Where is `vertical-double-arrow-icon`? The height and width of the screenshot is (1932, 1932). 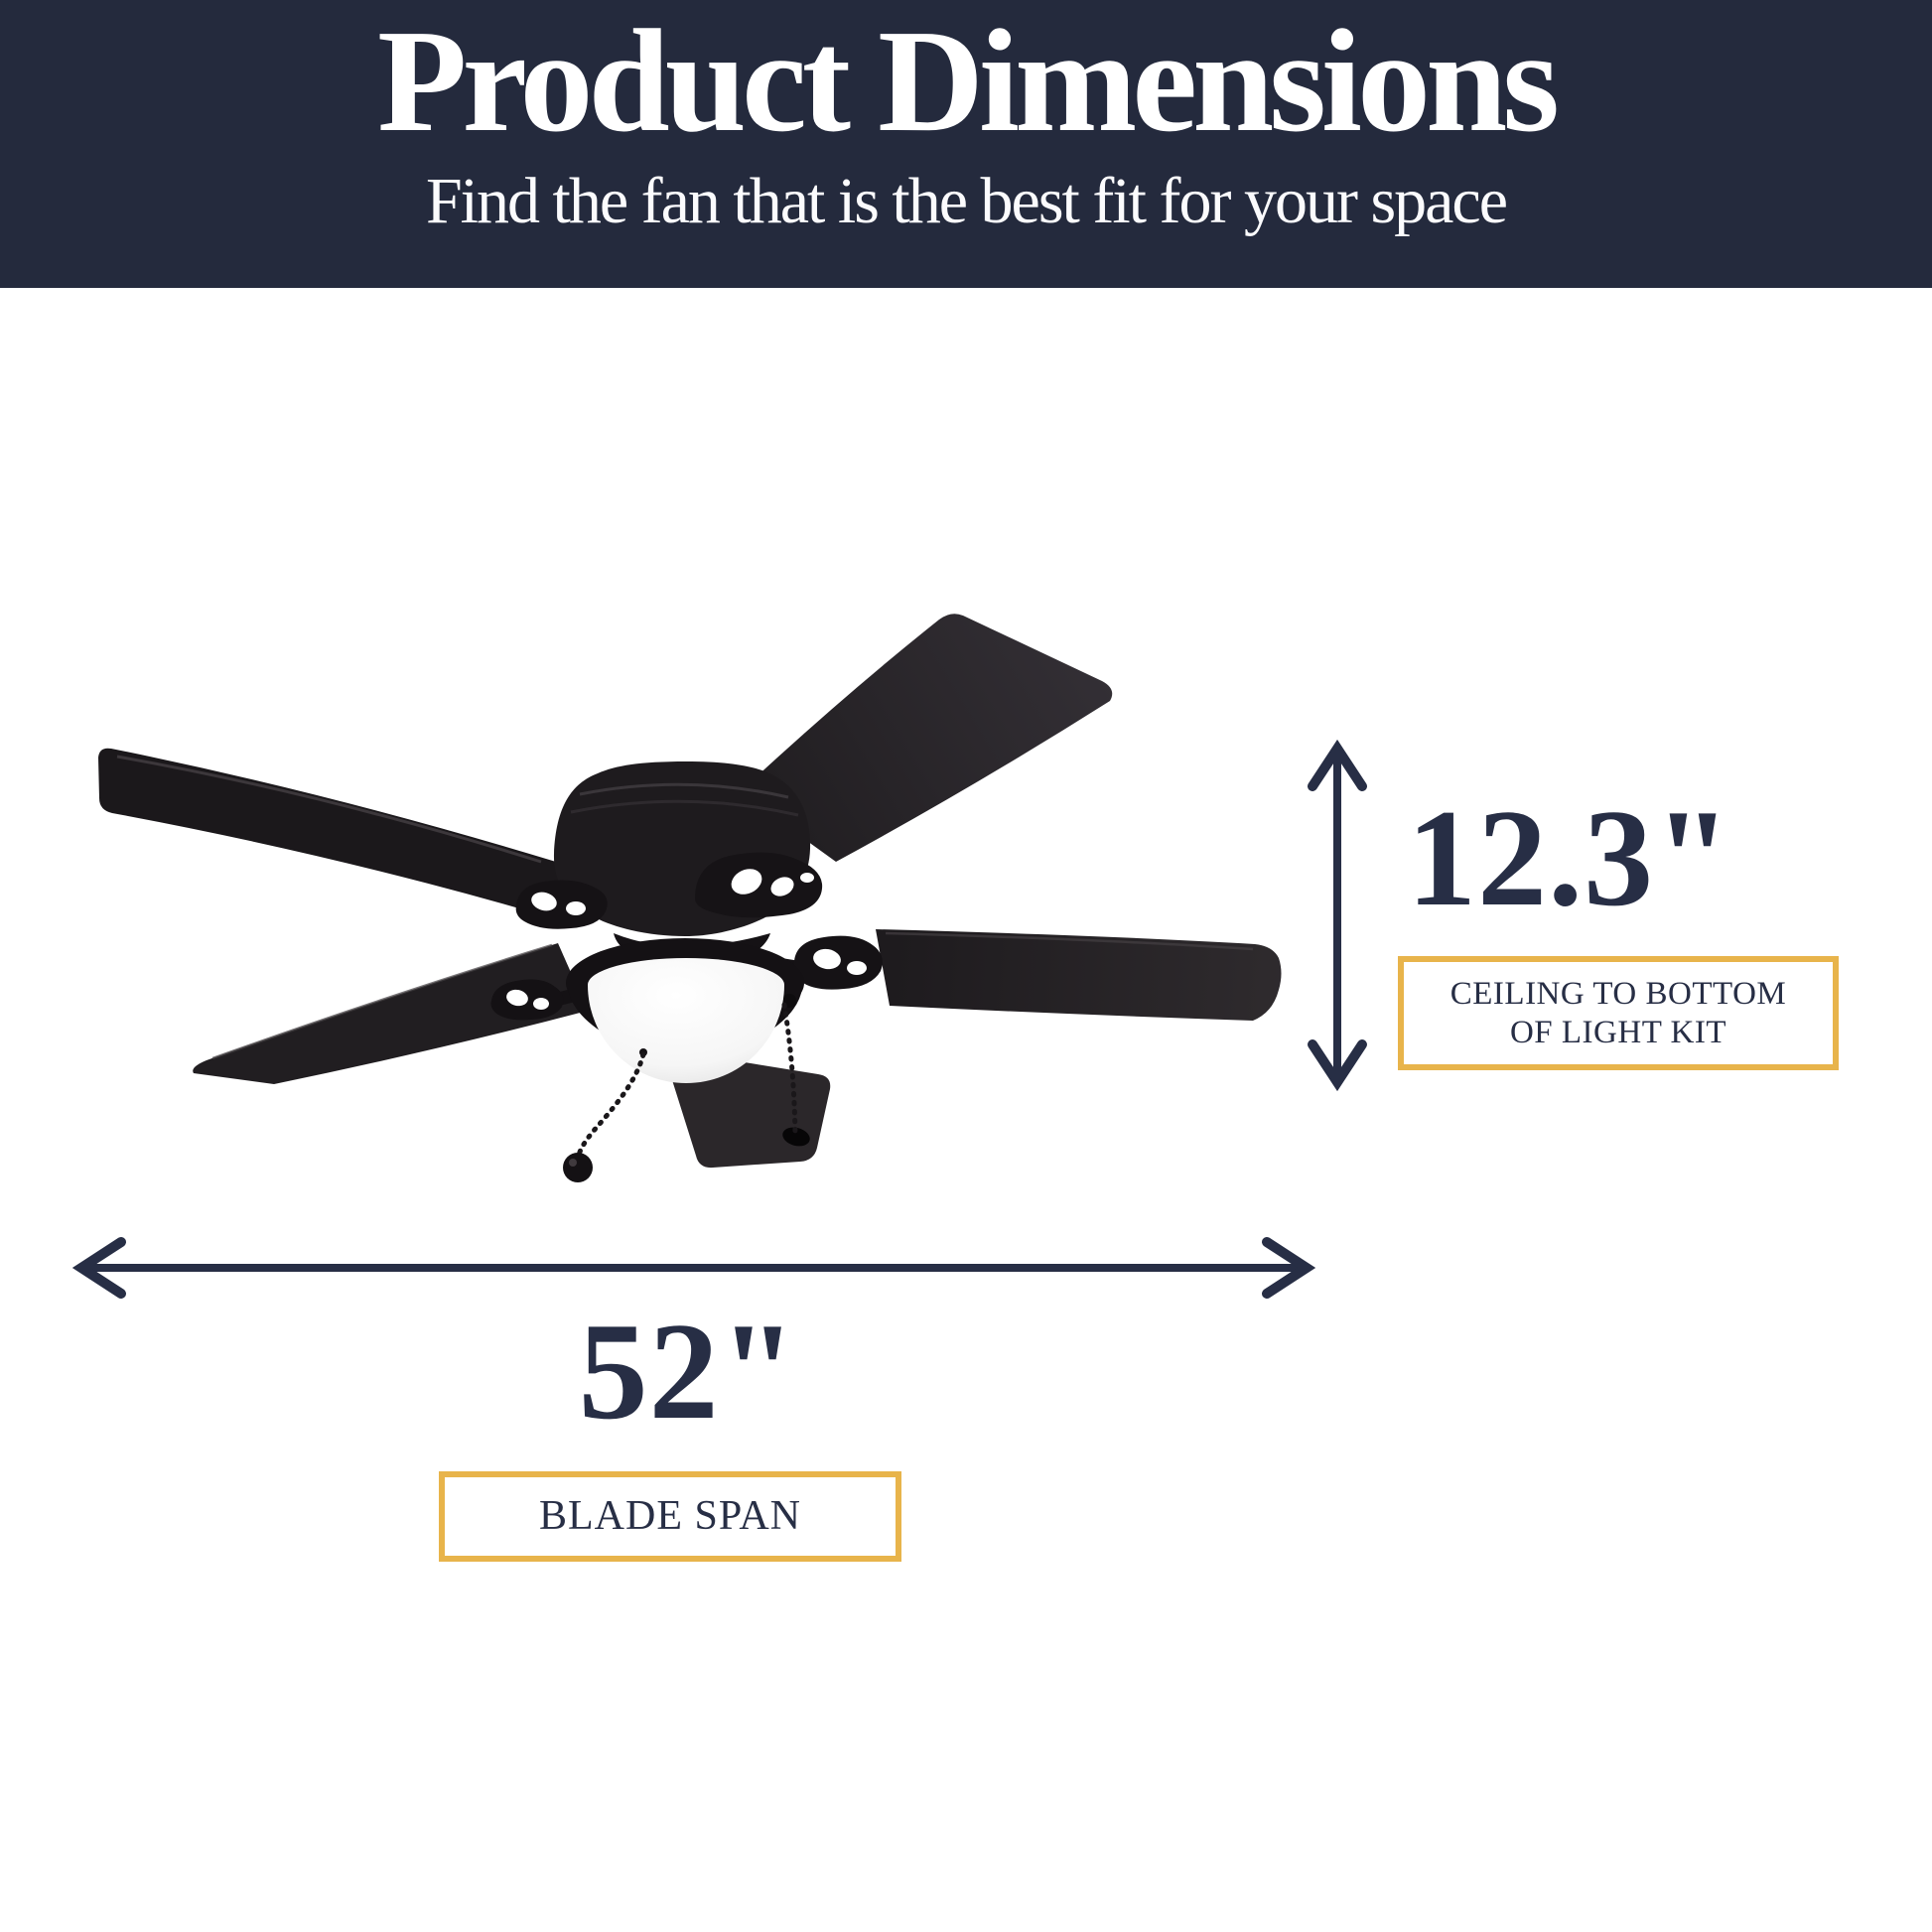 vertical-double-arrow-icon is located at coordinates (1337, 915).